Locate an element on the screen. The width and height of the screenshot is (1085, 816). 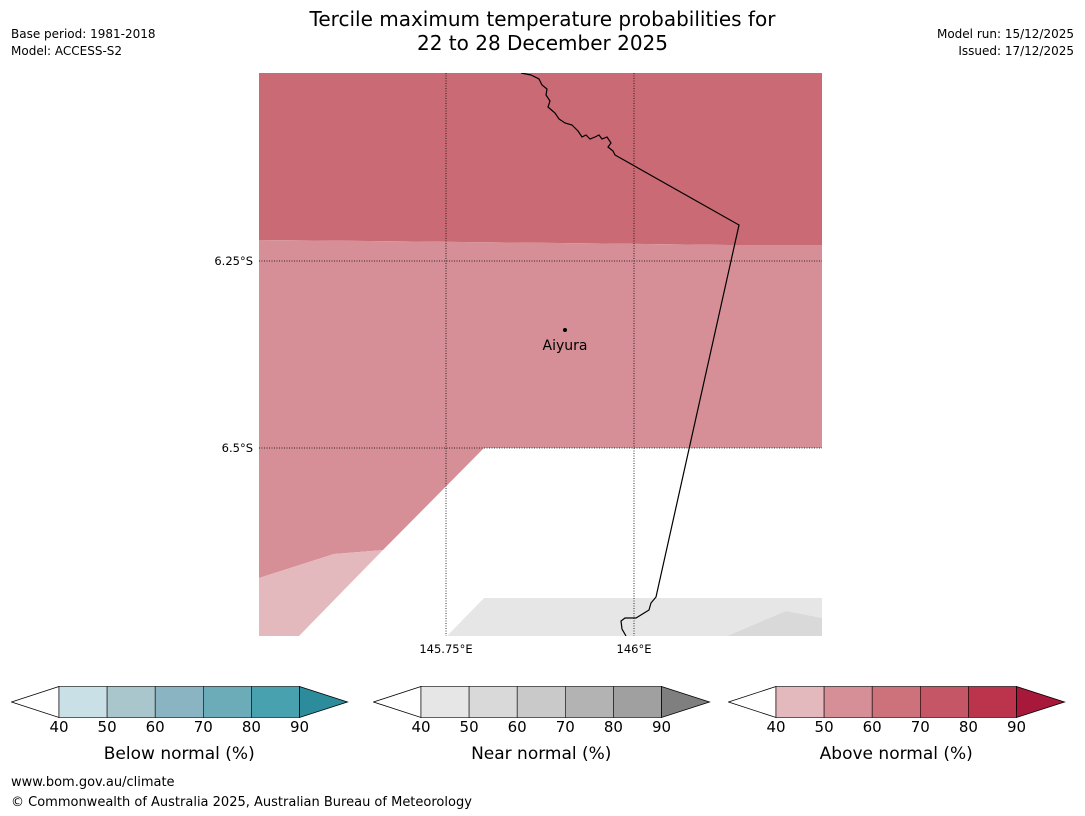
boundary-line is located at coordinates (630, 354).